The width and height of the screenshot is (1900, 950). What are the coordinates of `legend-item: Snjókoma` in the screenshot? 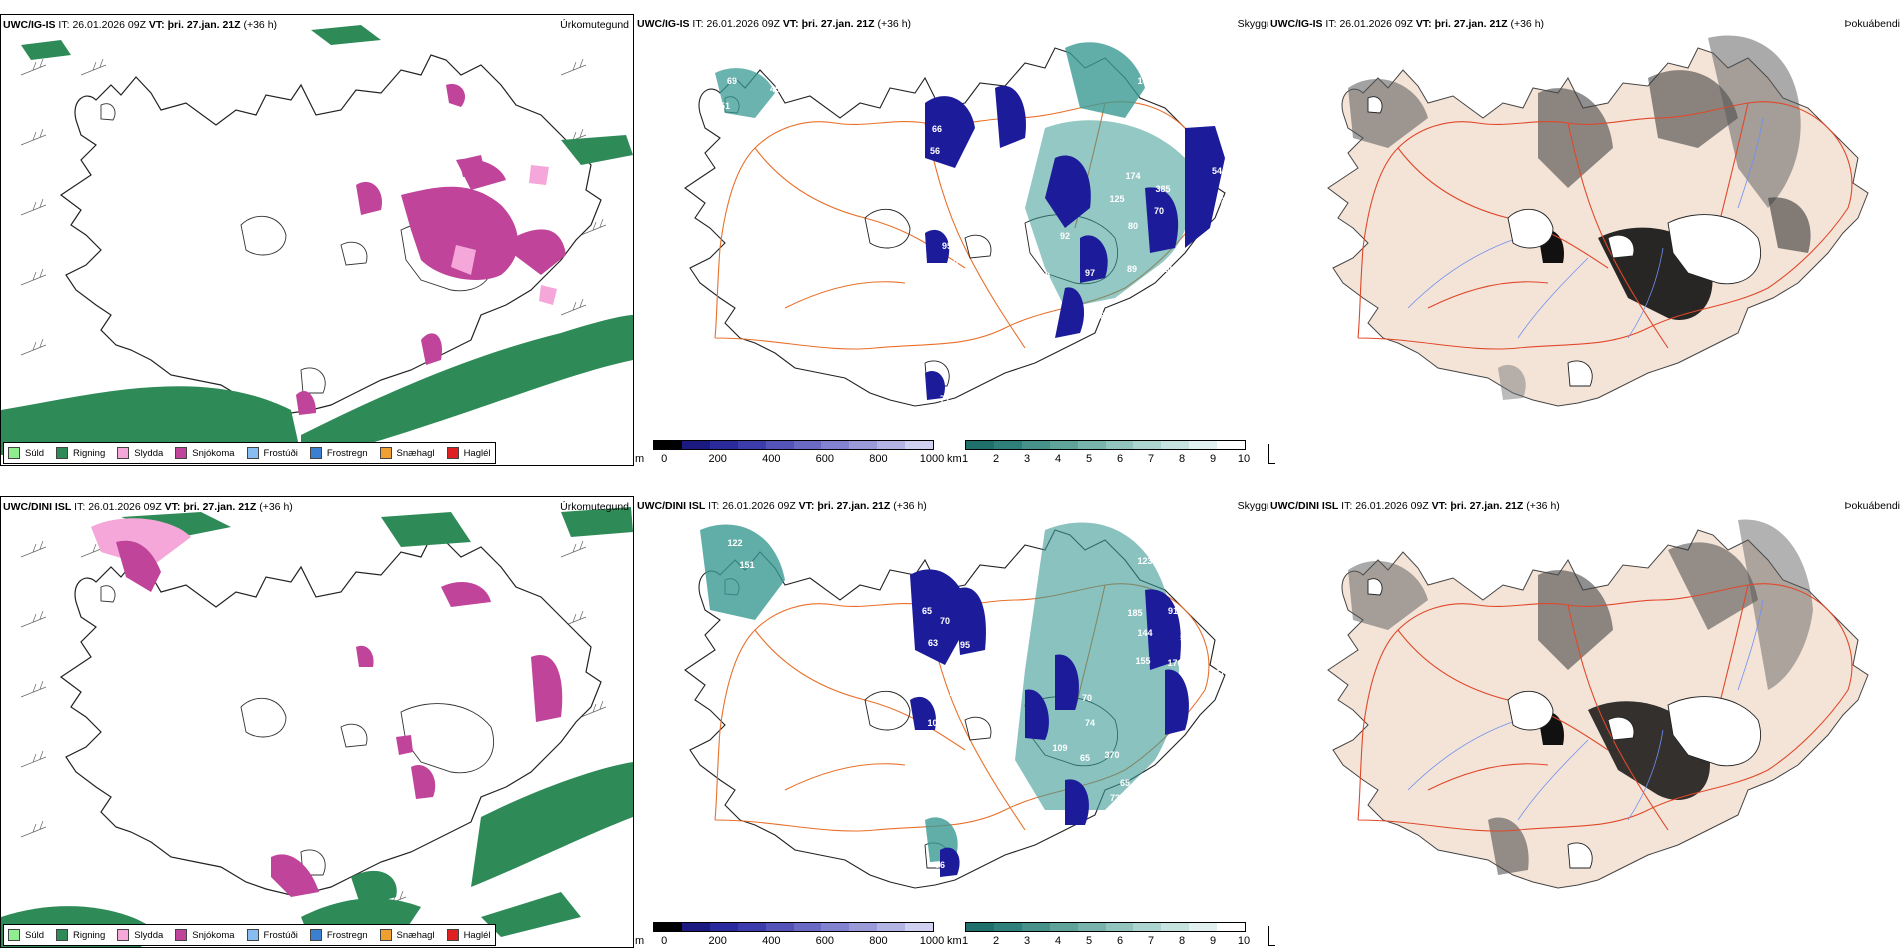 It's located at (205, 453).